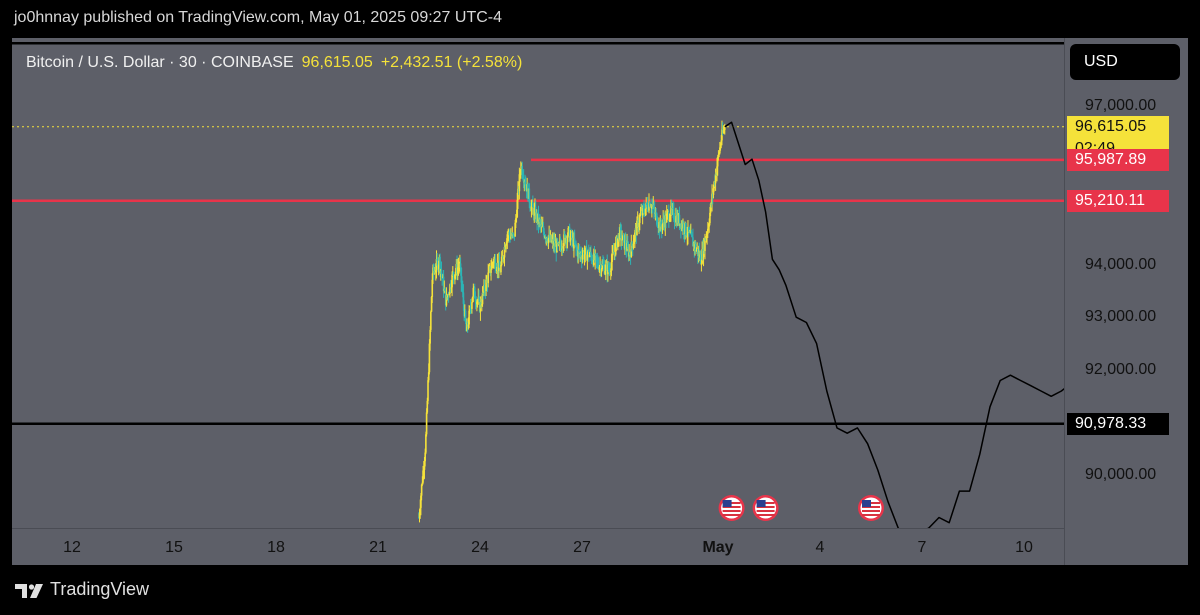 Image resolution: width=1200 pixels, height=615 pixels. What do you see at coordinates (1121, 317) in the screenshot?
I see `price-tick-label: 93,000.00` at bounding box center [1121, 317].